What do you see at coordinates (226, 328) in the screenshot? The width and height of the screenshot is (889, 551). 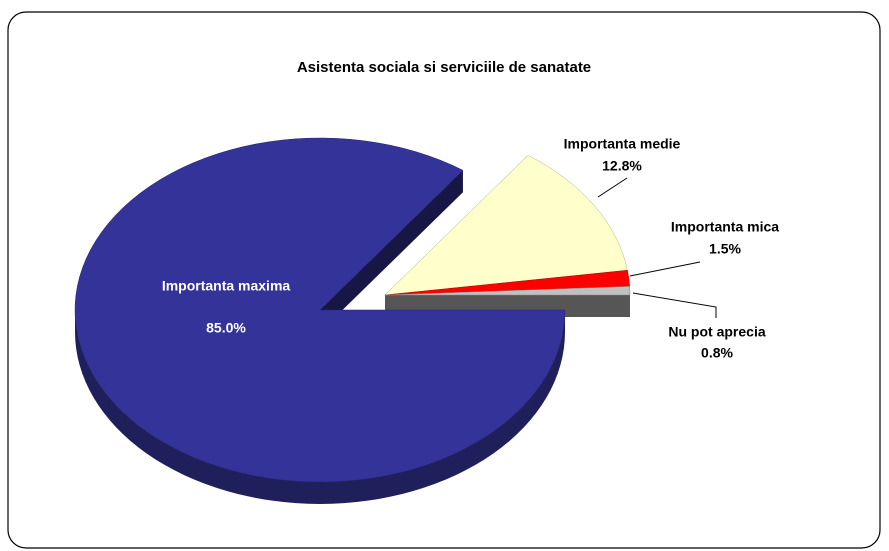 I see `value-label: 85.0%` at bounding box center [226, 328].